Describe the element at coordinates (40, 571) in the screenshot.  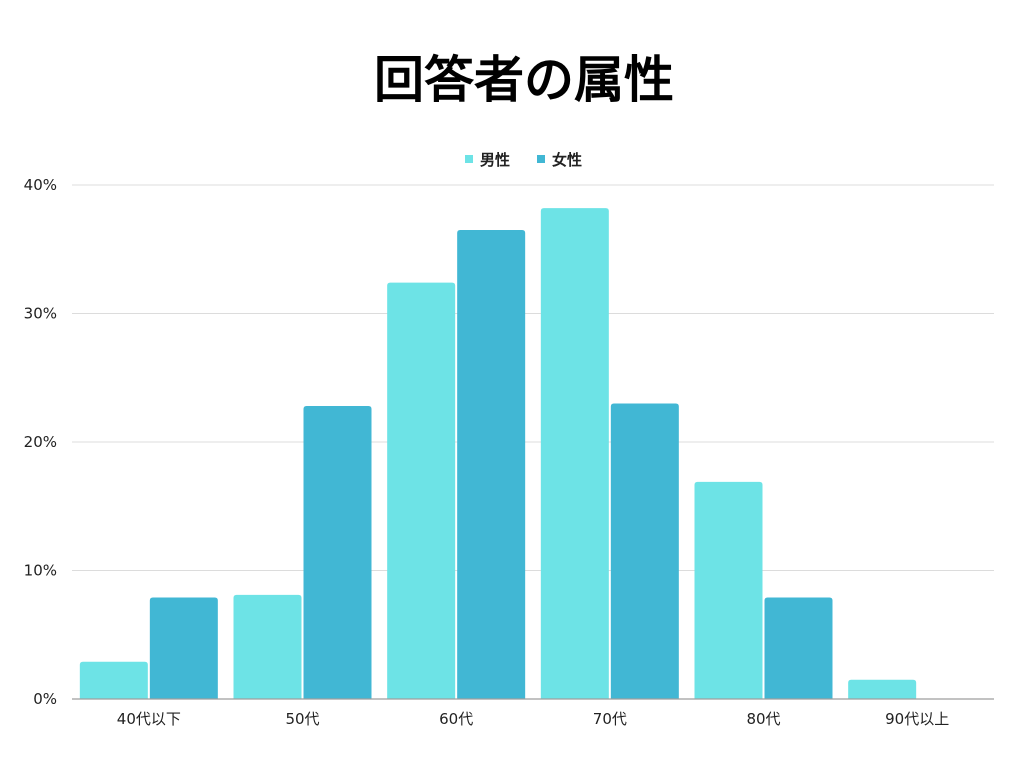
I see `y-tick-label: 10%` at that location.